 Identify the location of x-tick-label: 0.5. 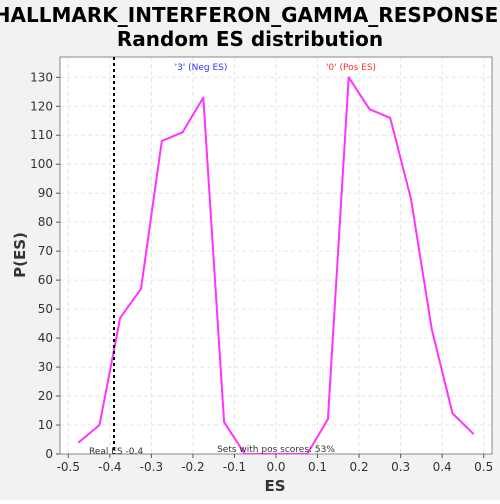
(483, 467).